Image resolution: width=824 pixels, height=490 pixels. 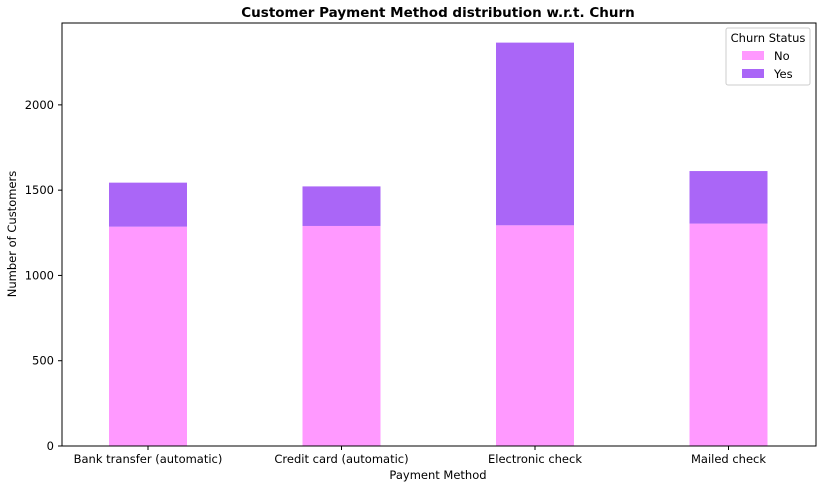 I want to click on legend-label-yes: Yes, so click(x=783, y=74).